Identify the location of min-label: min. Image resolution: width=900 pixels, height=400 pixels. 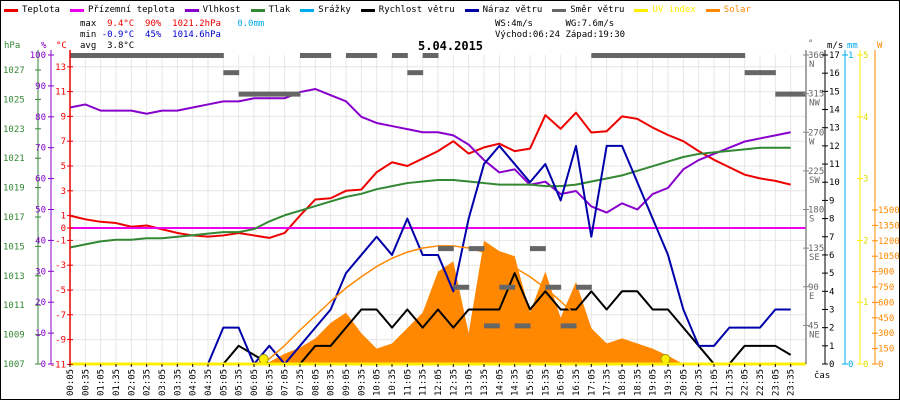
(88, 35).